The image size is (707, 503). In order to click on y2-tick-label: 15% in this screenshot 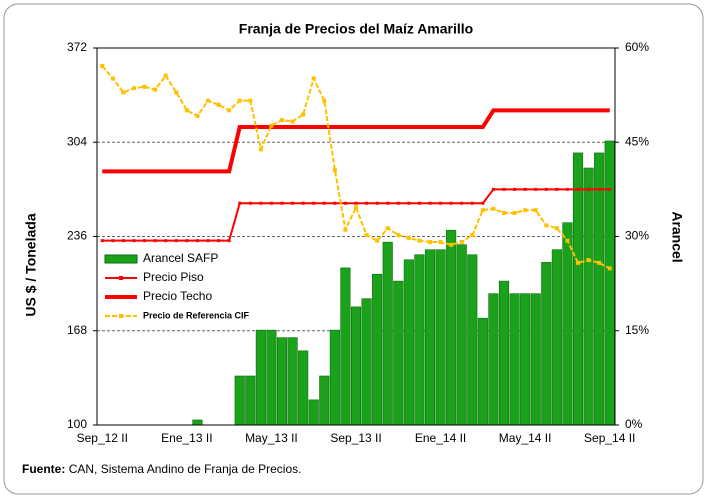, I will do `click(637, 330)`.